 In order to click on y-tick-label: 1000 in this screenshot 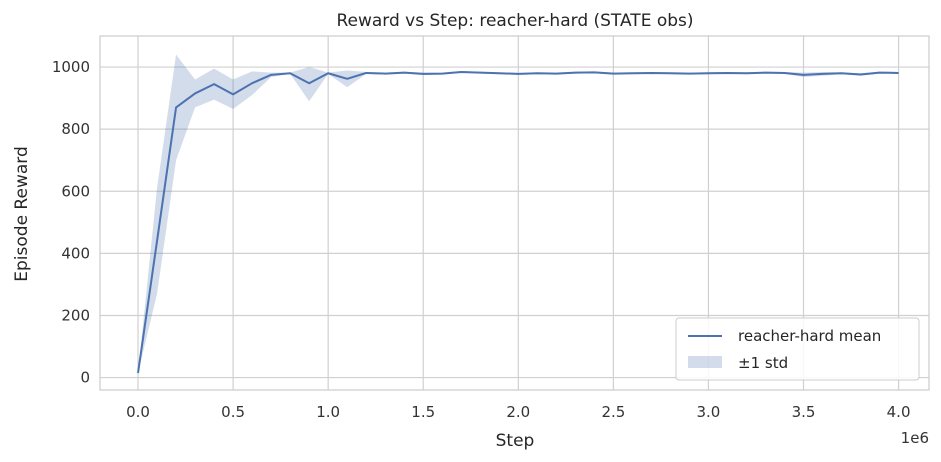, I will do `click(71, 67)`.